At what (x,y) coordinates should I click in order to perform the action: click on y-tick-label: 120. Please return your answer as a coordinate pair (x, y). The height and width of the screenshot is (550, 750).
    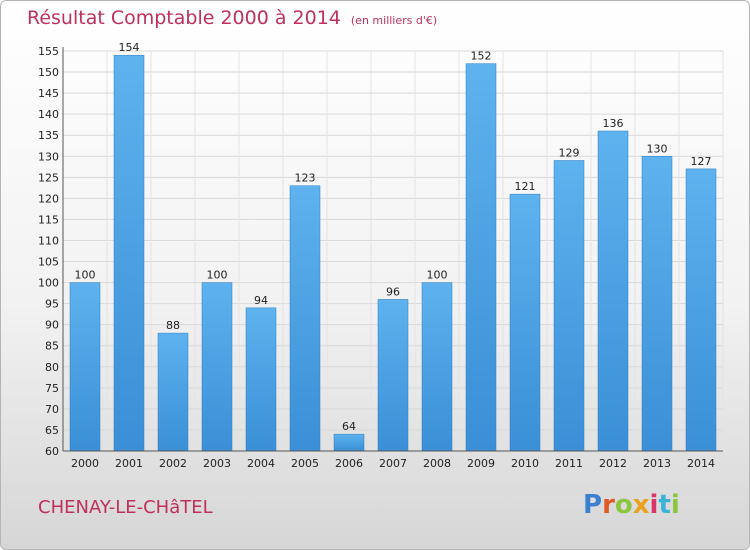
    Looking at the image, I should click on (48, 198).